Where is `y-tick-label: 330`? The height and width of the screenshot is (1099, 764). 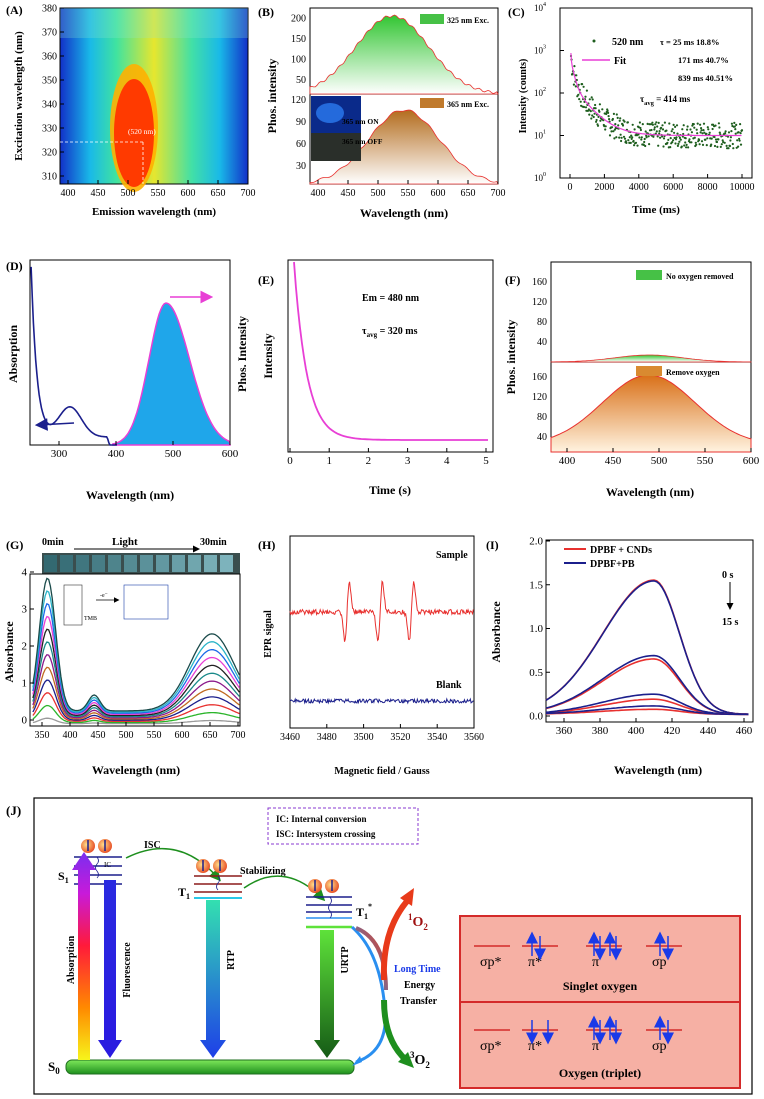
y-tick-label: 330 is located at coordinates (49, 129).